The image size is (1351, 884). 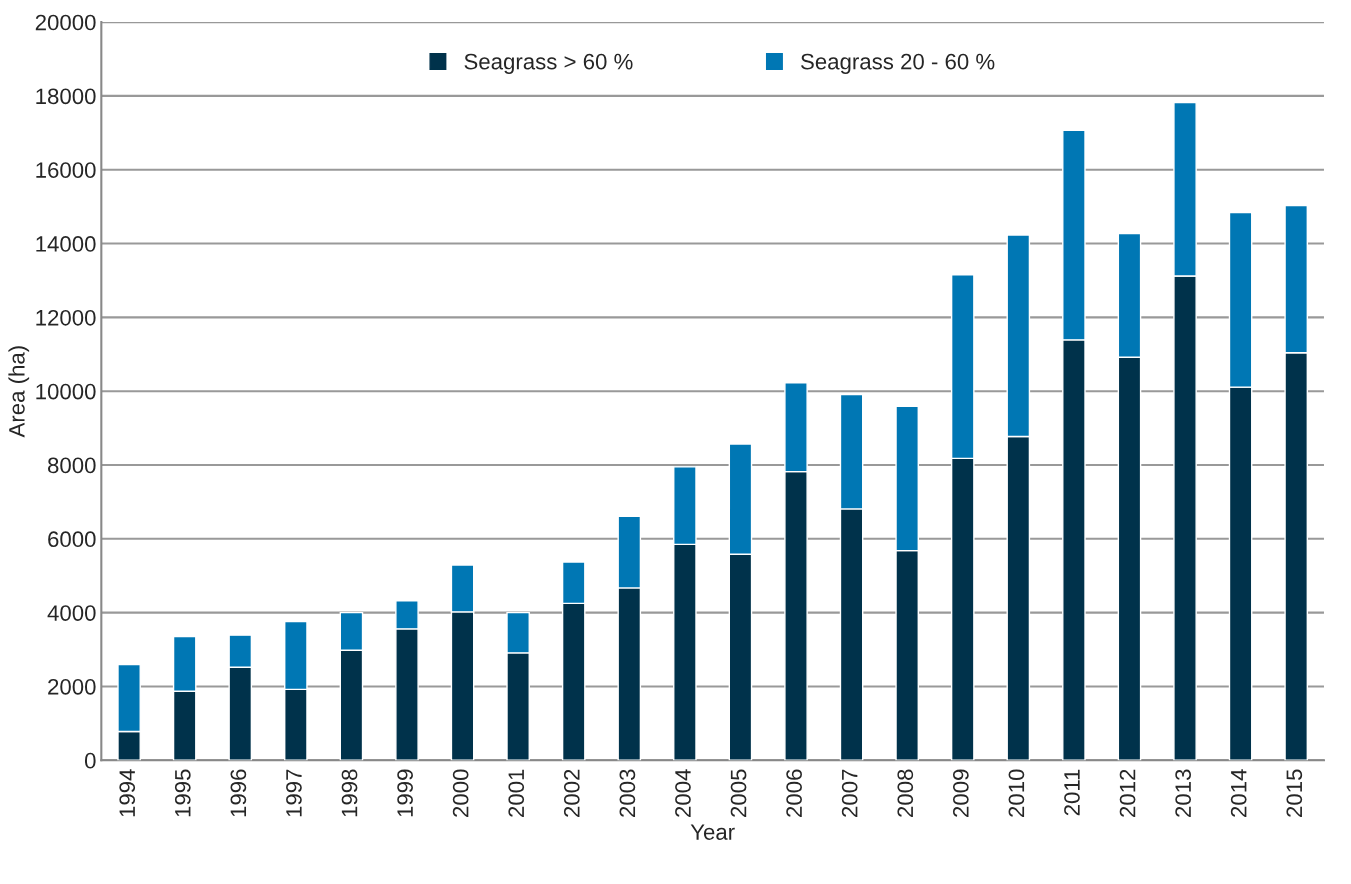 I want to click on y-tick-label: 10000, so click(x=66, y=391).